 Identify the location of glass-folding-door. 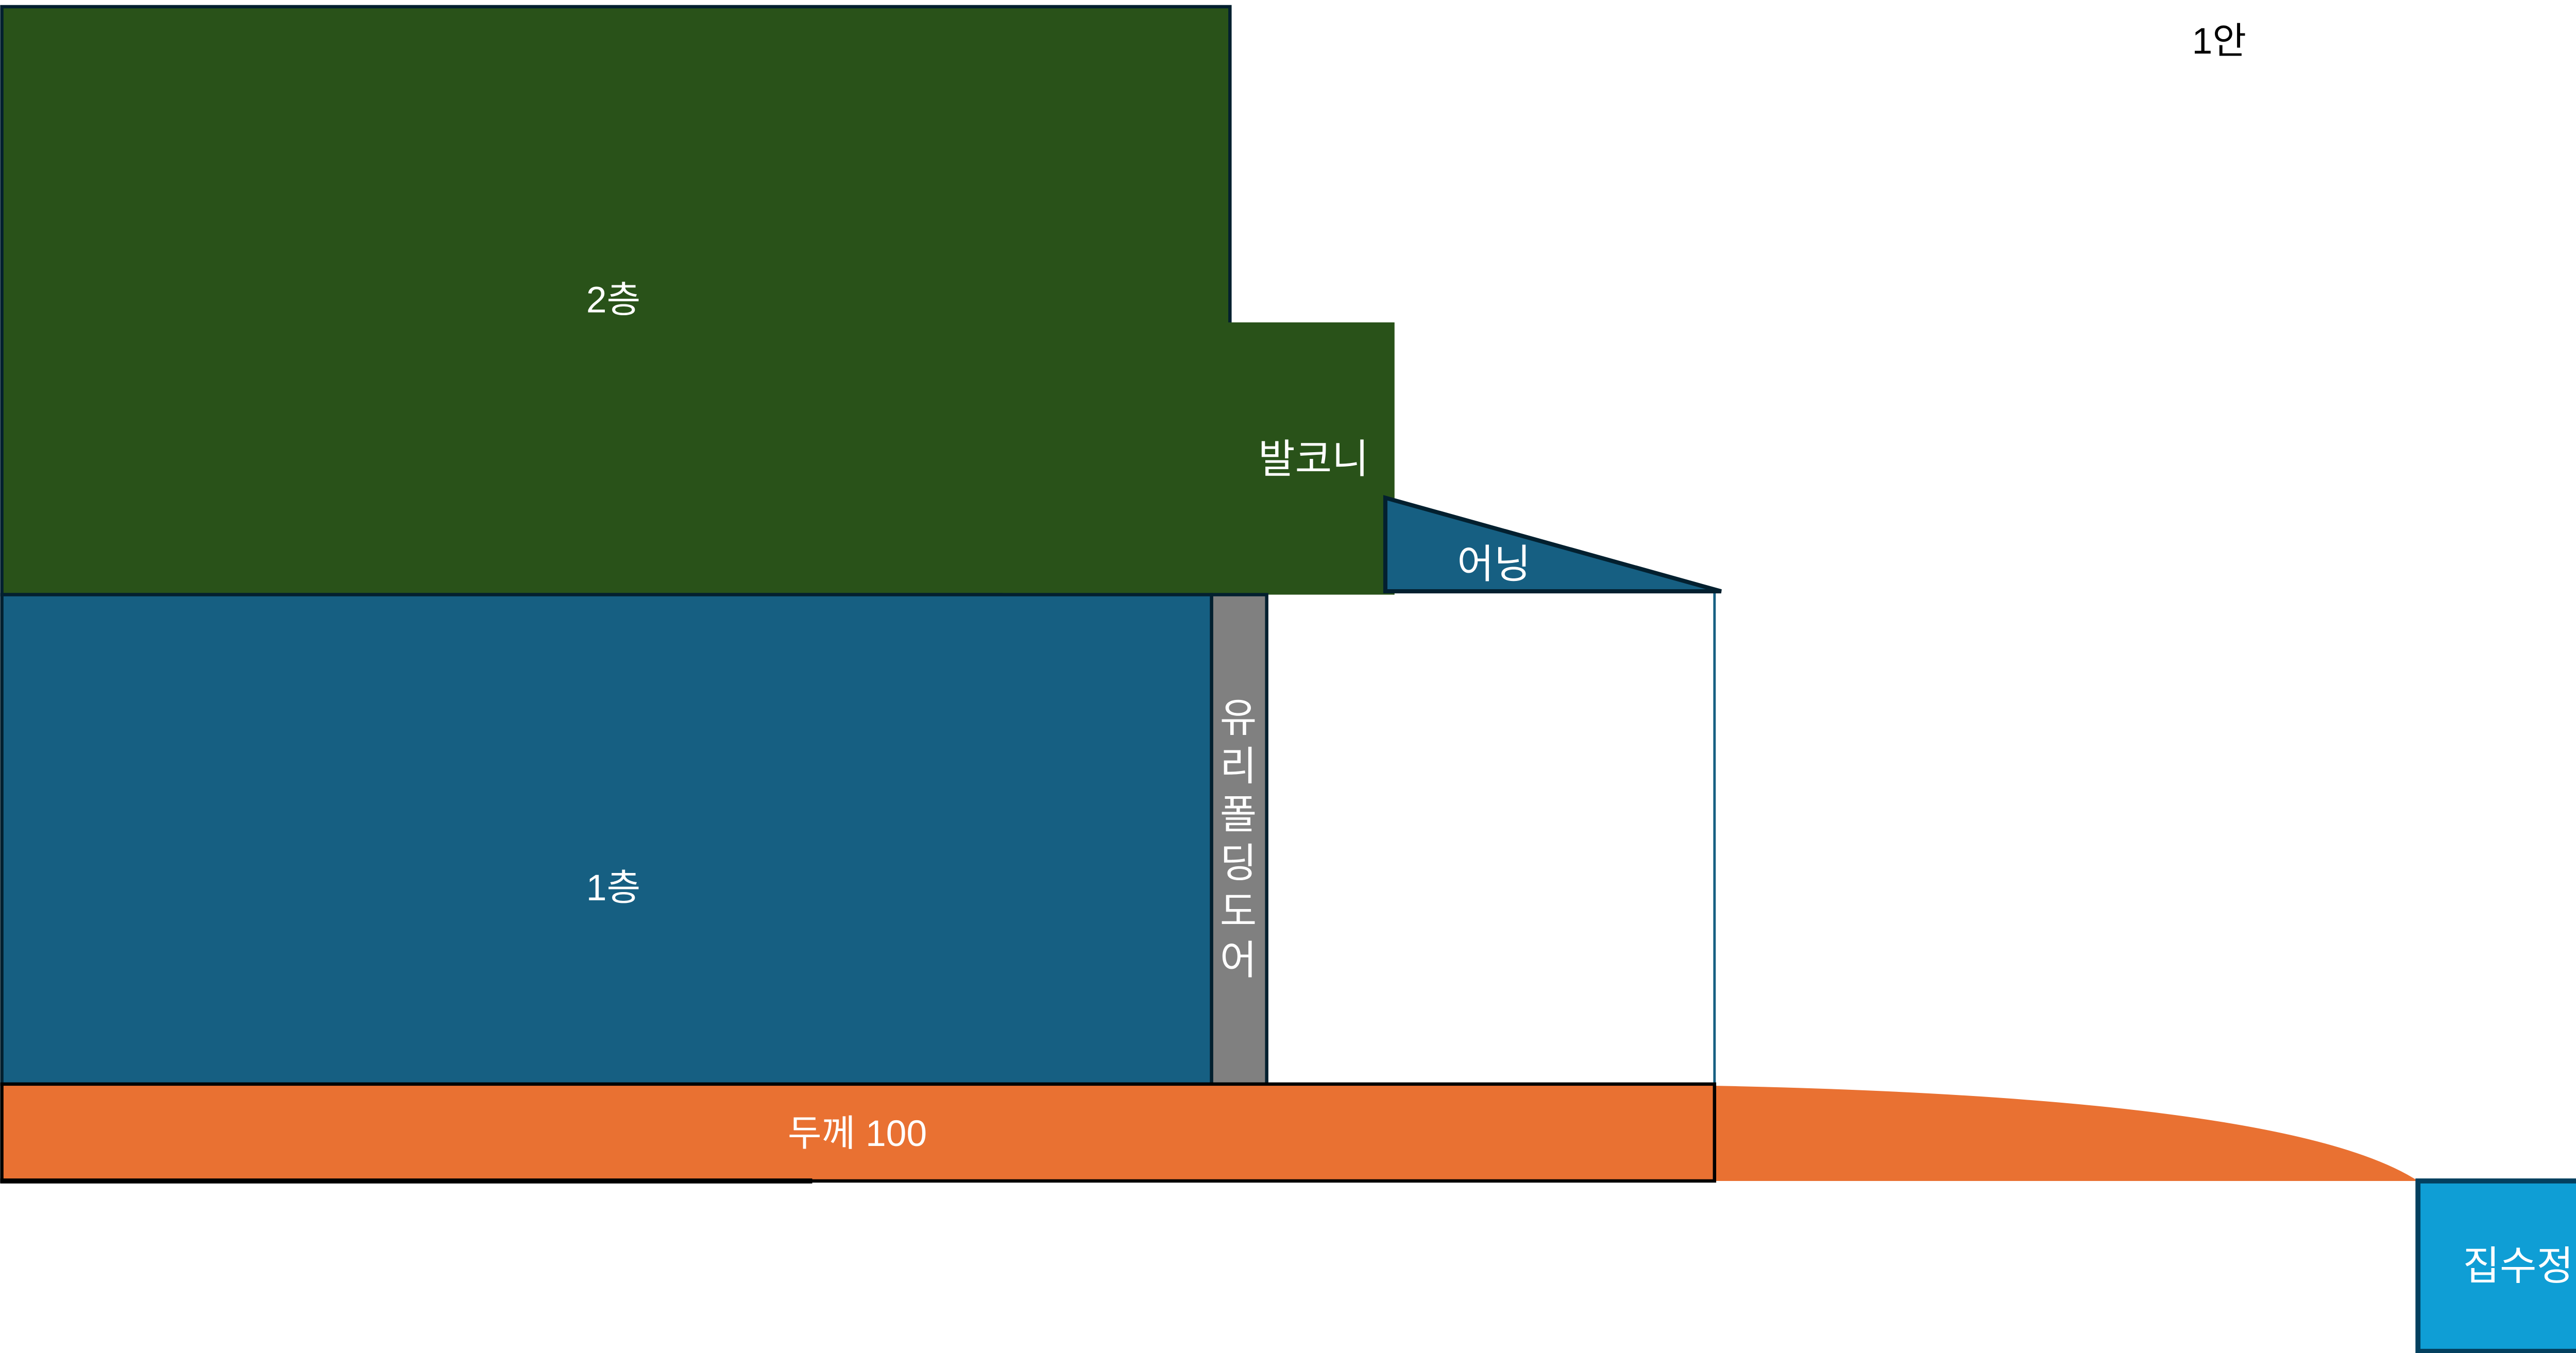
(1239, 839).